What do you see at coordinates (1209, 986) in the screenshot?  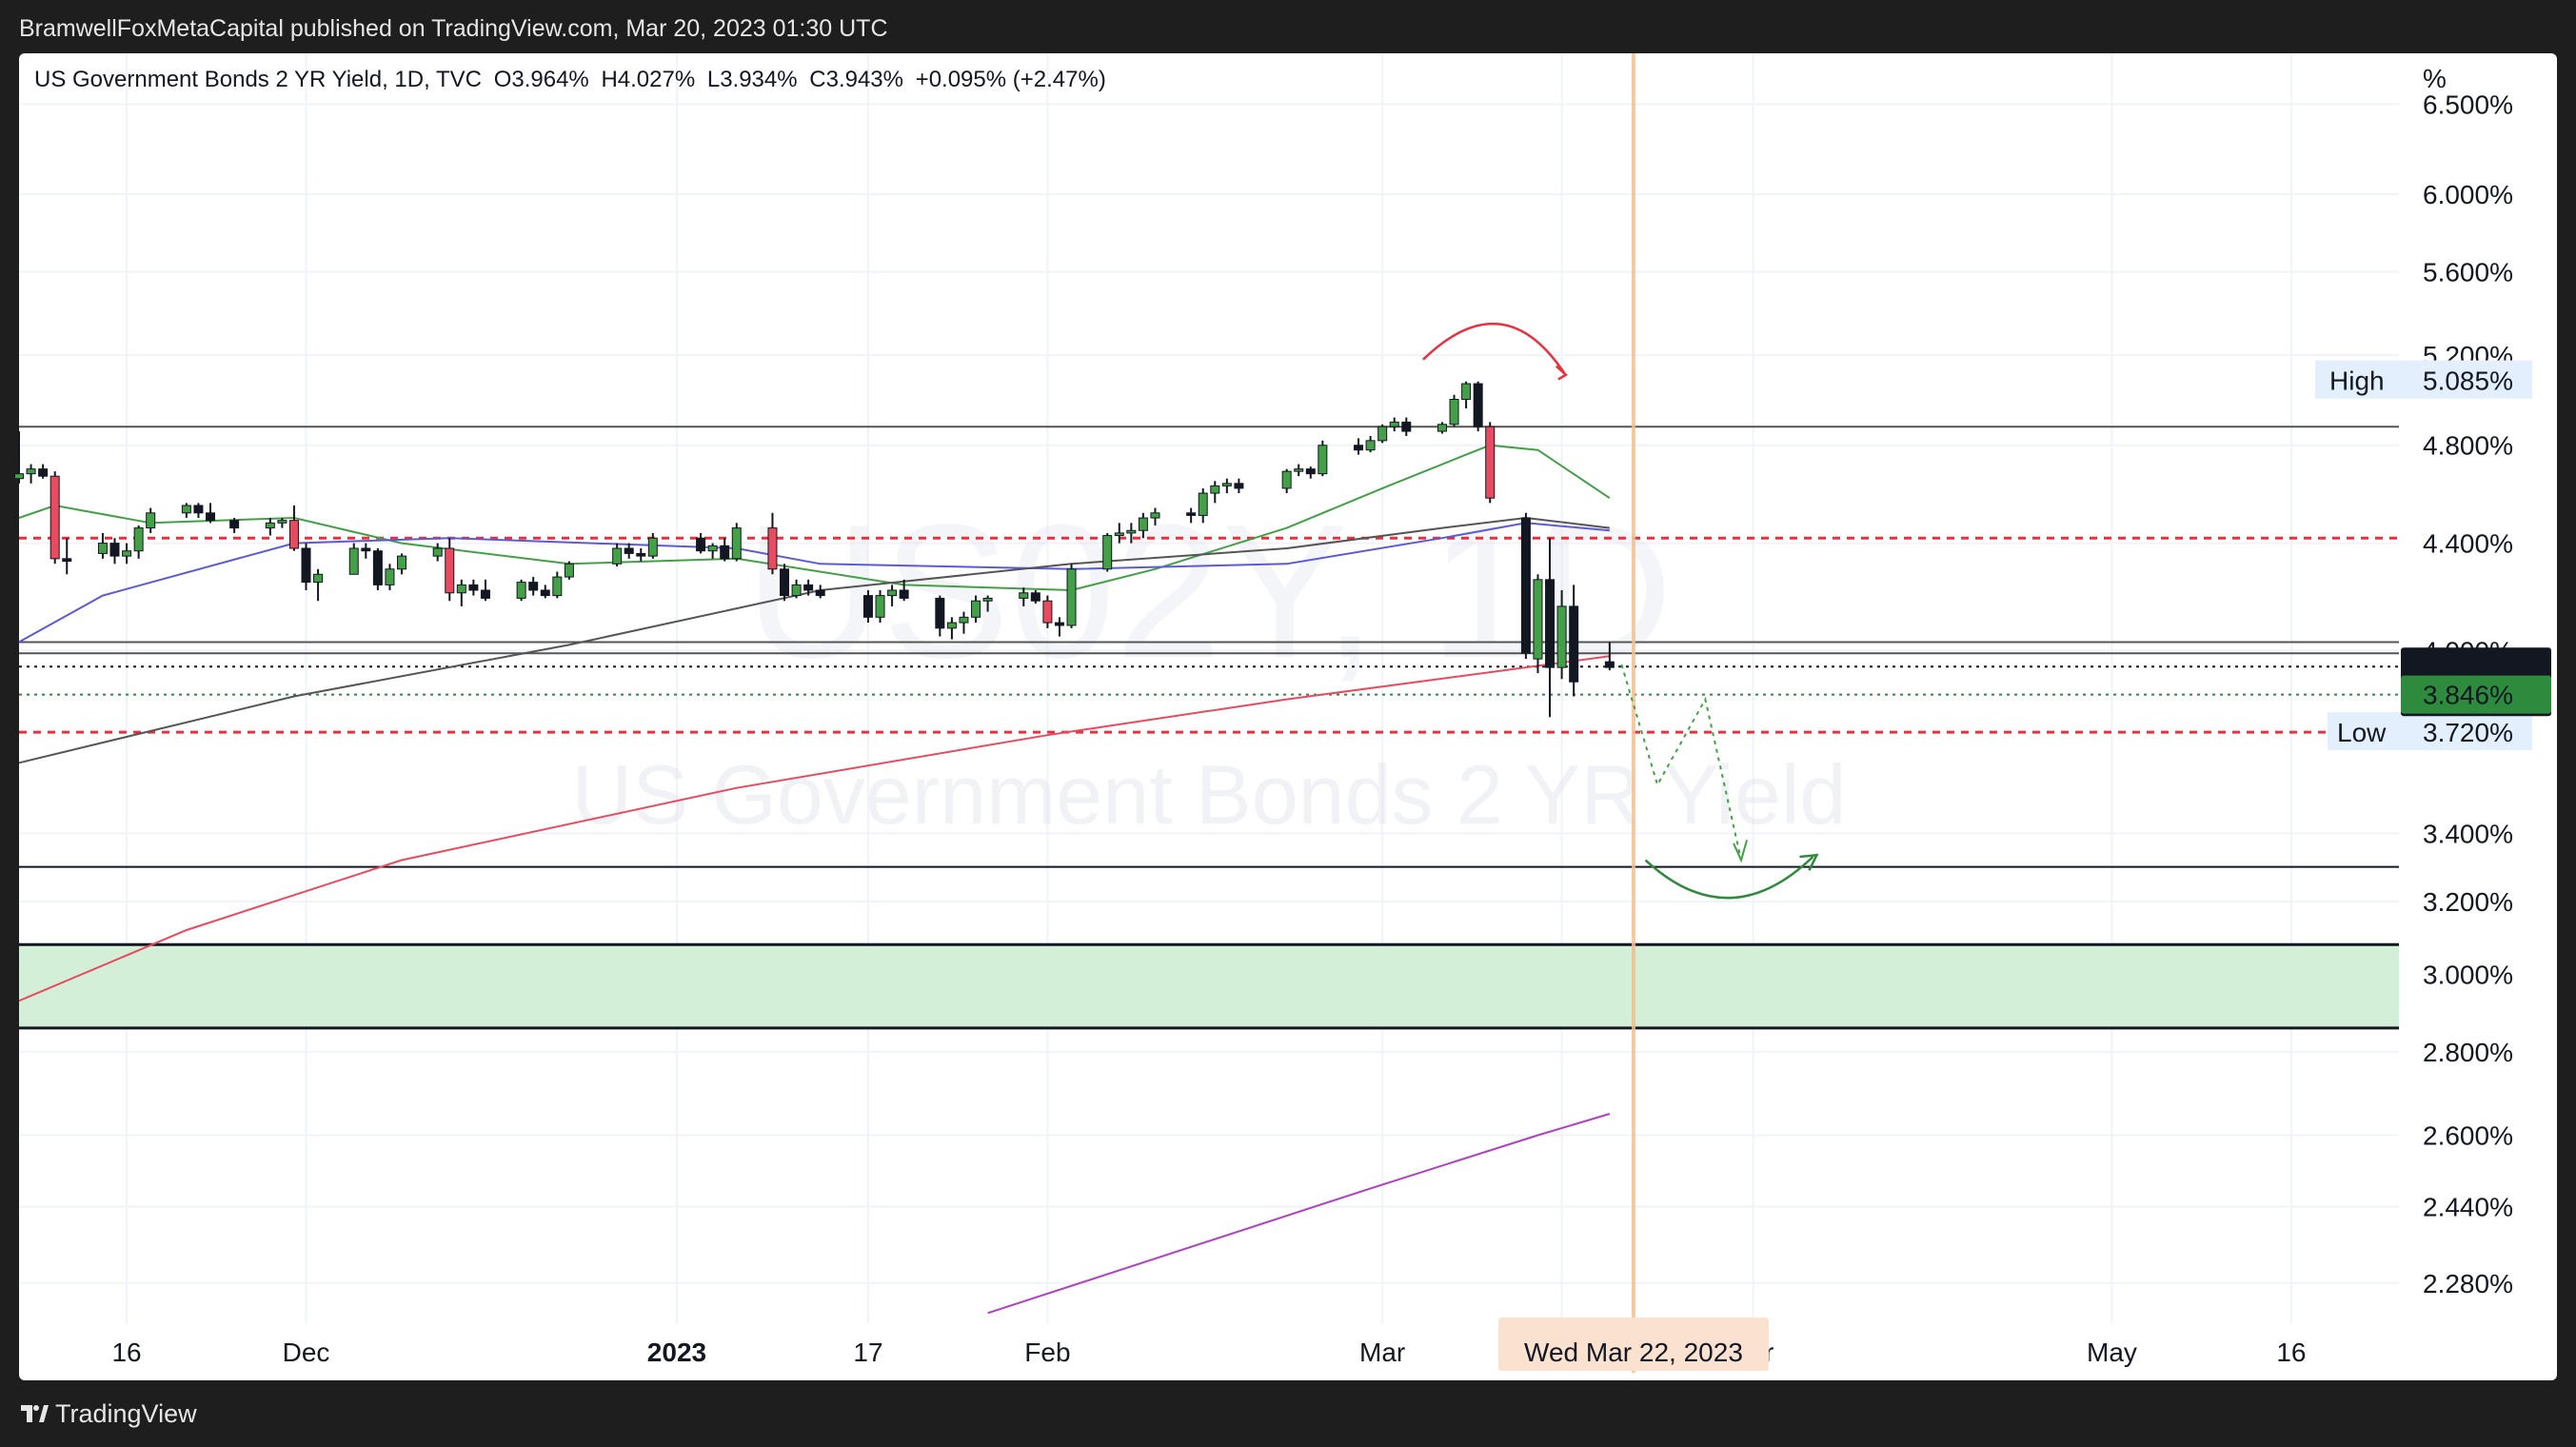 I see `support-zone` at bounding box center [1209, 986].